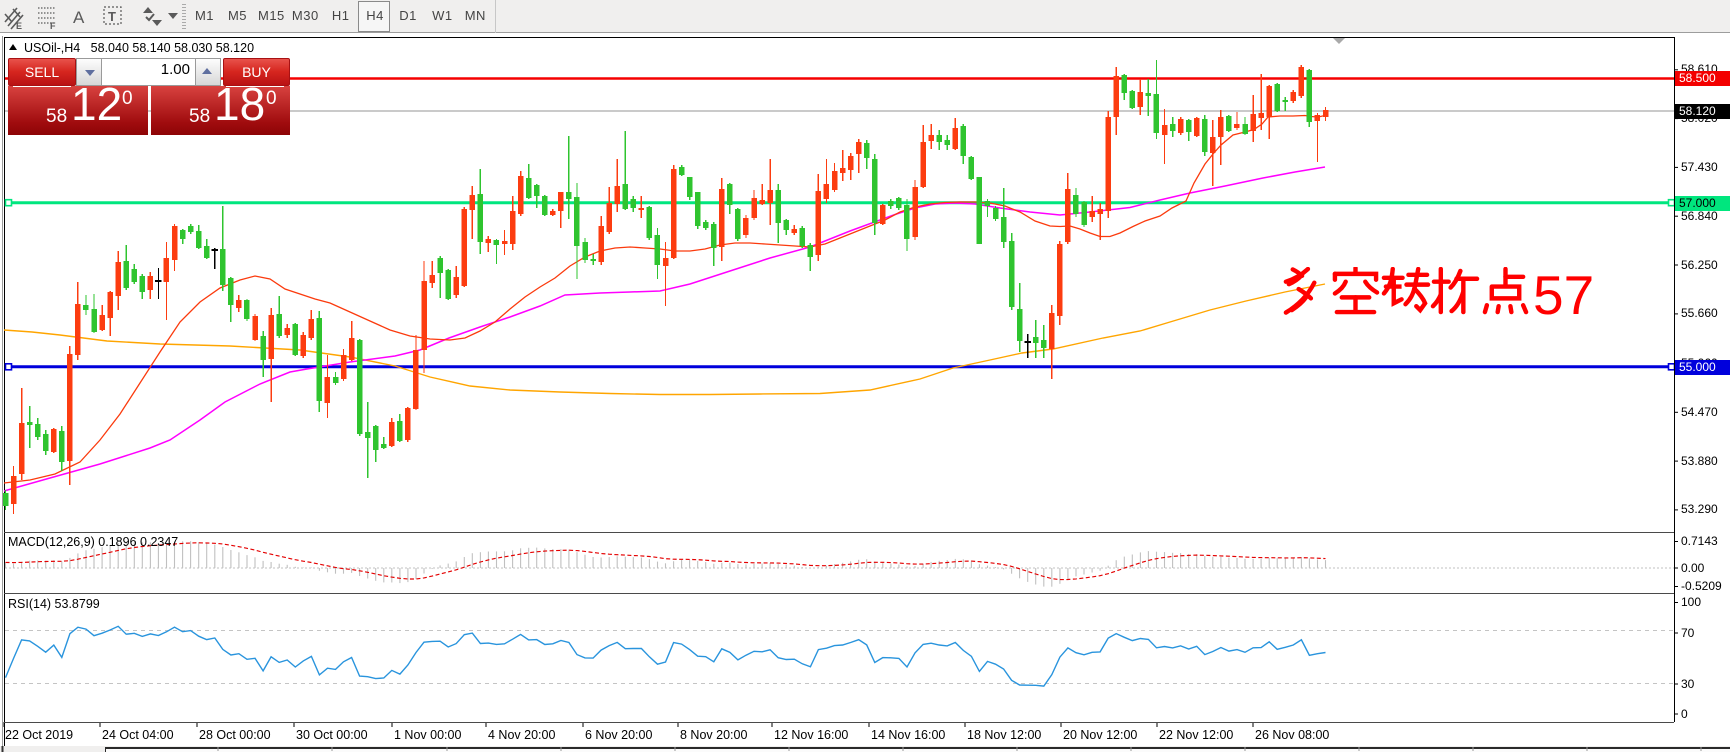 This screenshot has height=752, width=1730. I want to click on svg-text: A, so click(79, 17).